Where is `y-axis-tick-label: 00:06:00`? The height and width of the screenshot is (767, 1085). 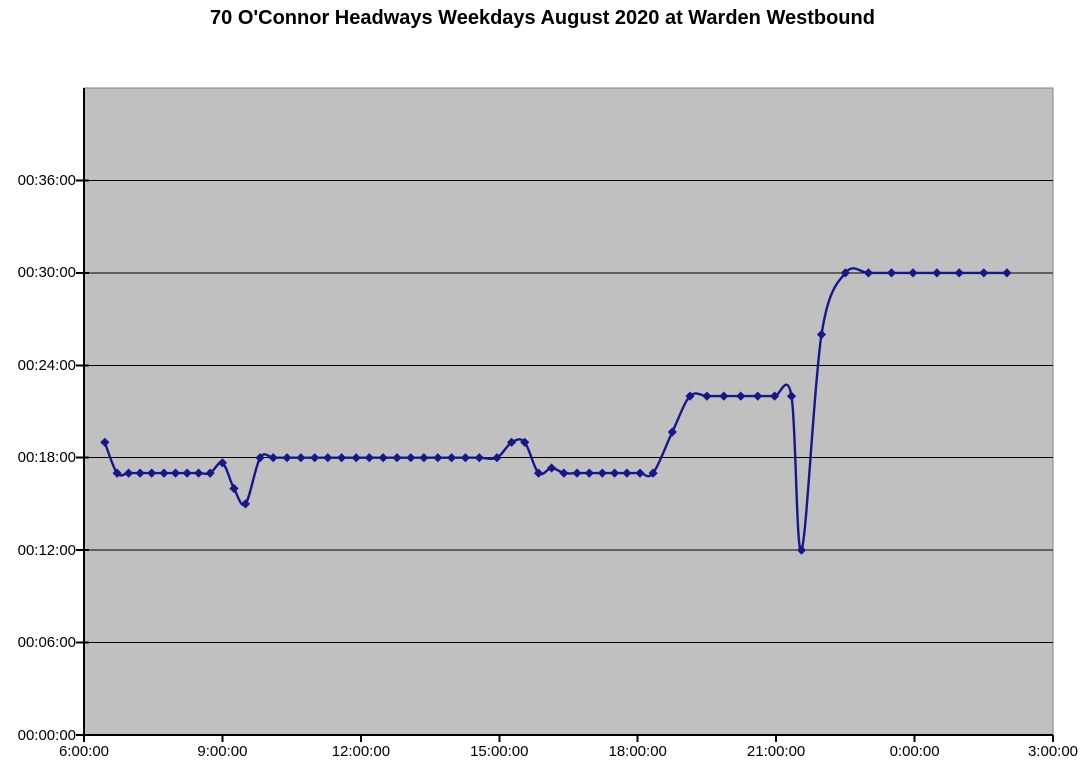 y-axis-tick-label: 00:06:00 is located at coordinates (46, 643).